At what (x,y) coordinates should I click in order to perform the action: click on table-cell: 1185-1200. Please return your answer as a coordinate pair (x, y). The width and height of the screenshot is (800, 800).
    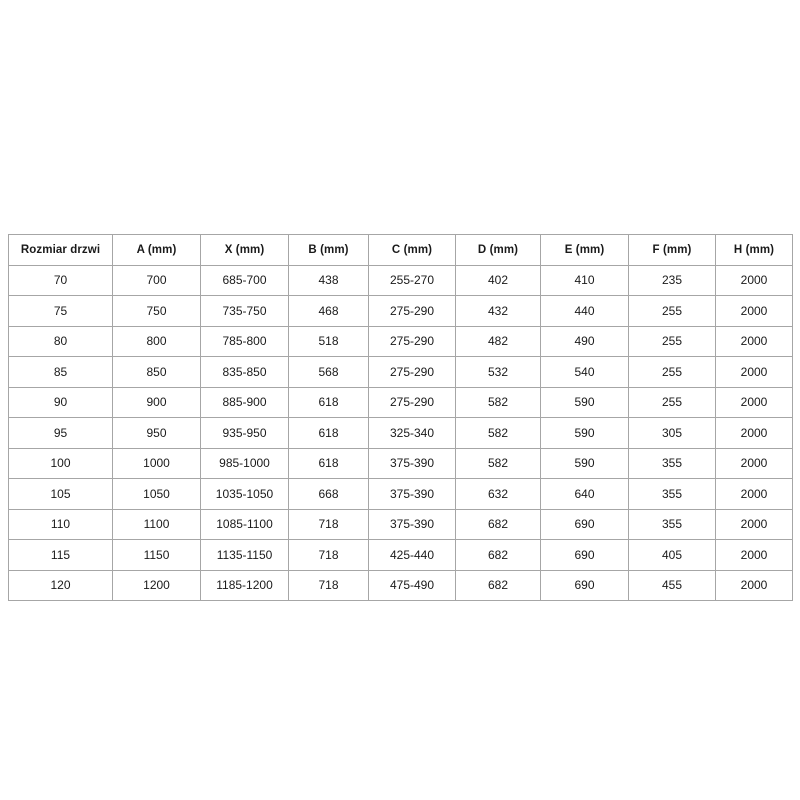
    Looking at the image, I should click on (244, 585).